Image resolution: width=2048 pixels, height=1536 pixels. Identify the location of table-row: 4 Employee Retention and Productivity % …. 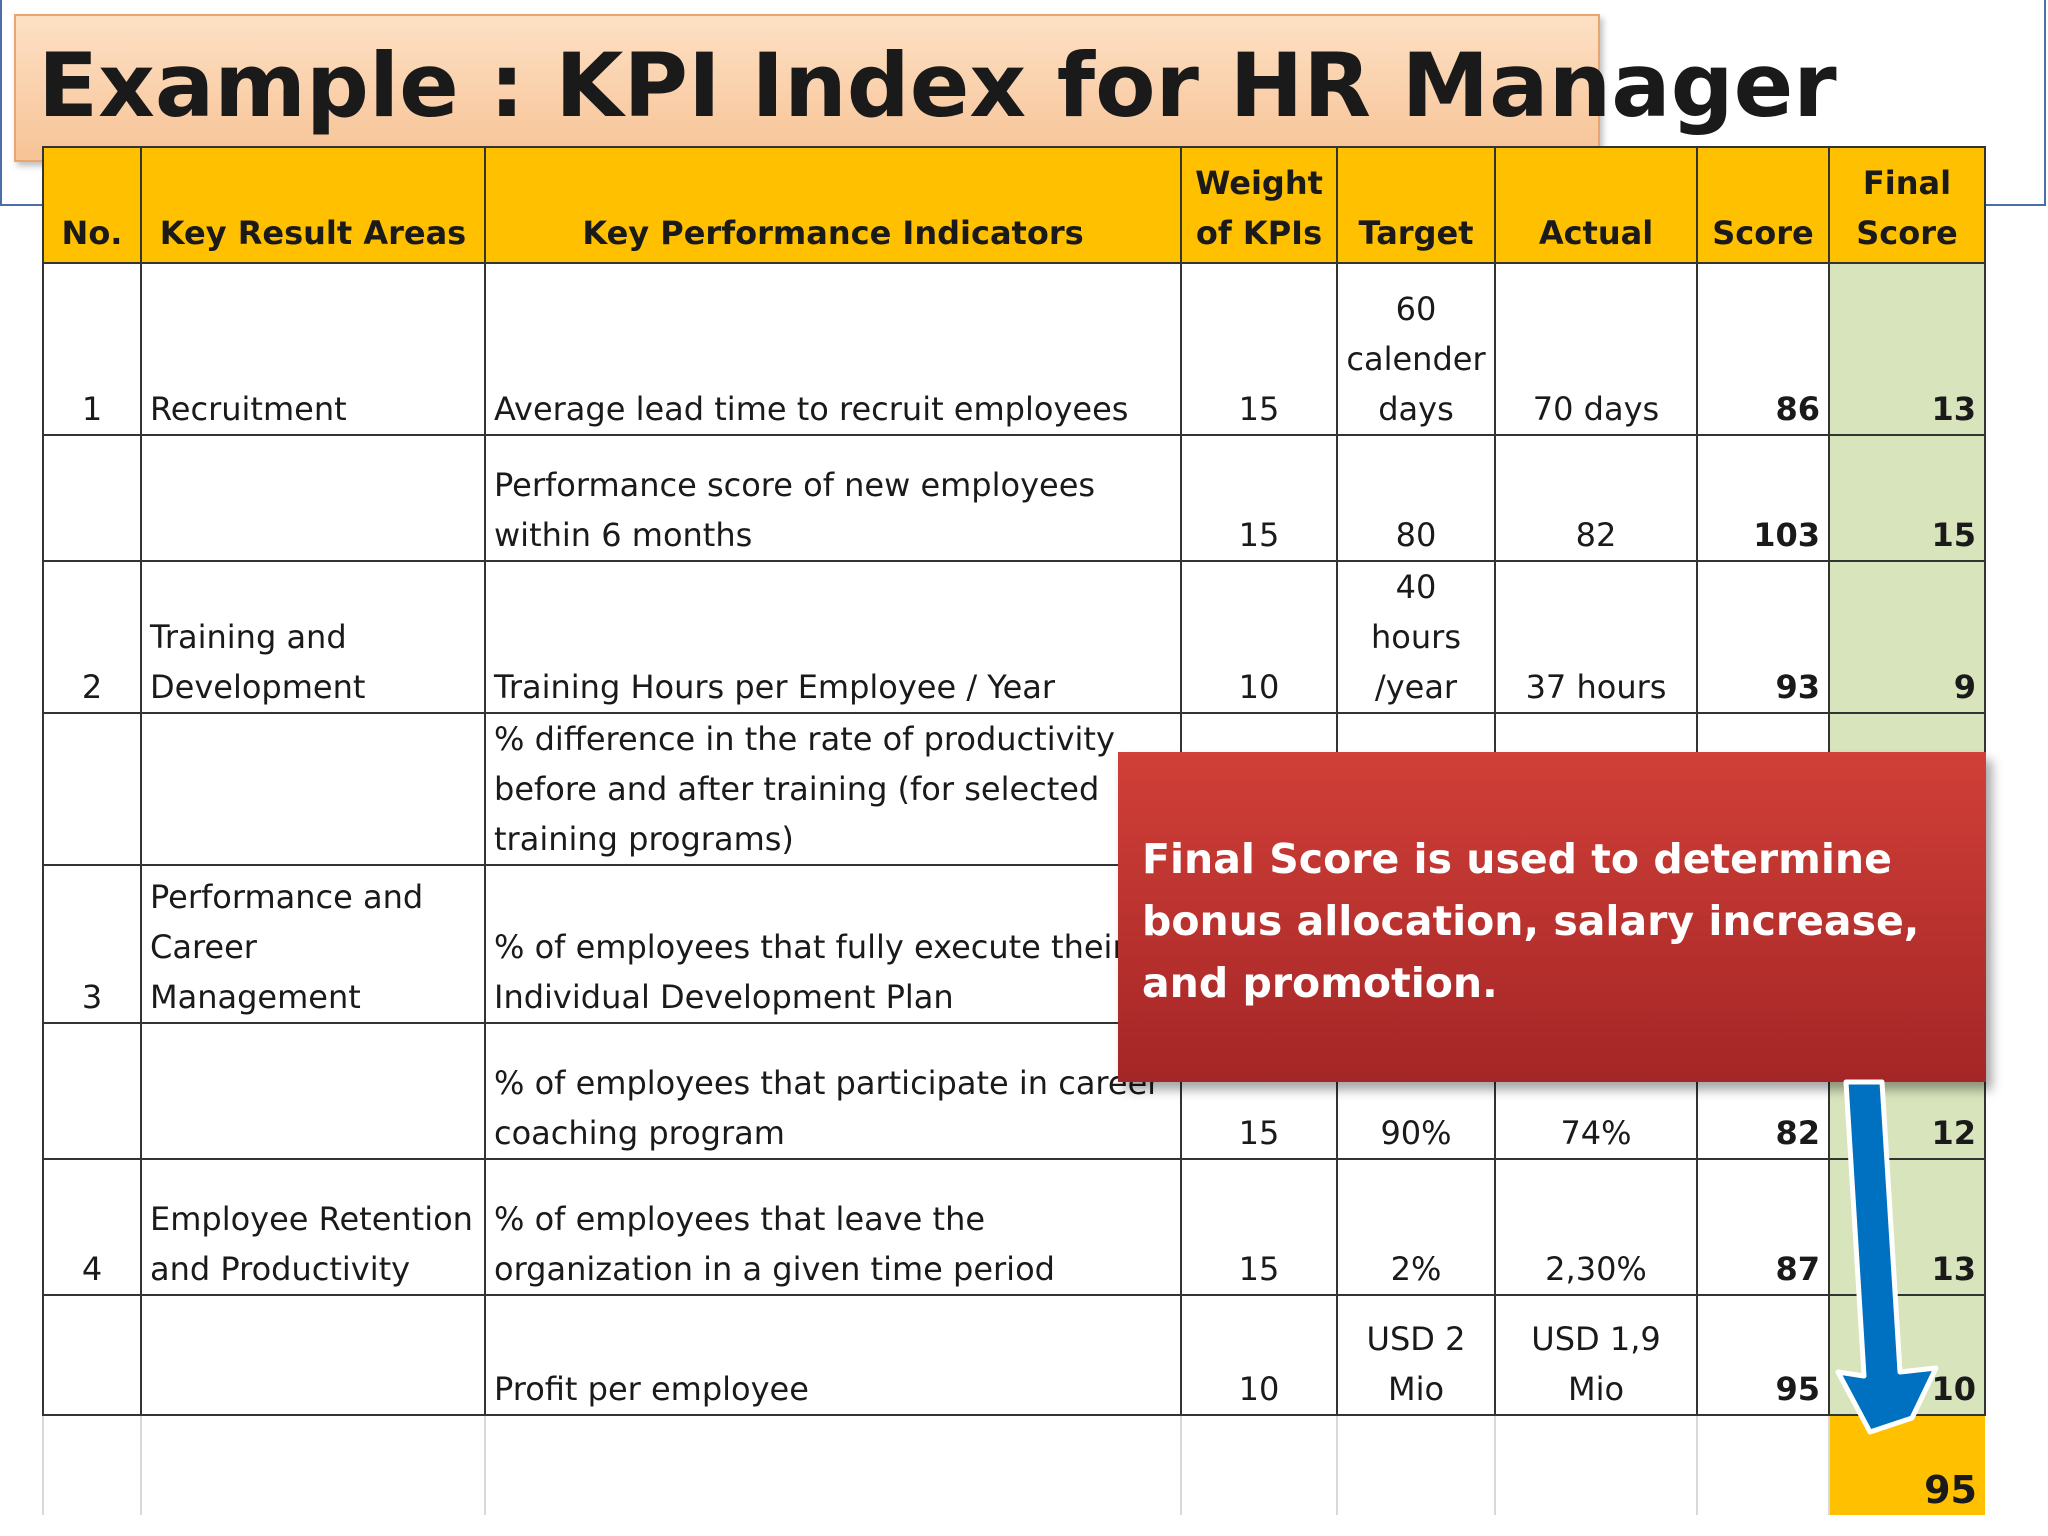
(1014, 1227).